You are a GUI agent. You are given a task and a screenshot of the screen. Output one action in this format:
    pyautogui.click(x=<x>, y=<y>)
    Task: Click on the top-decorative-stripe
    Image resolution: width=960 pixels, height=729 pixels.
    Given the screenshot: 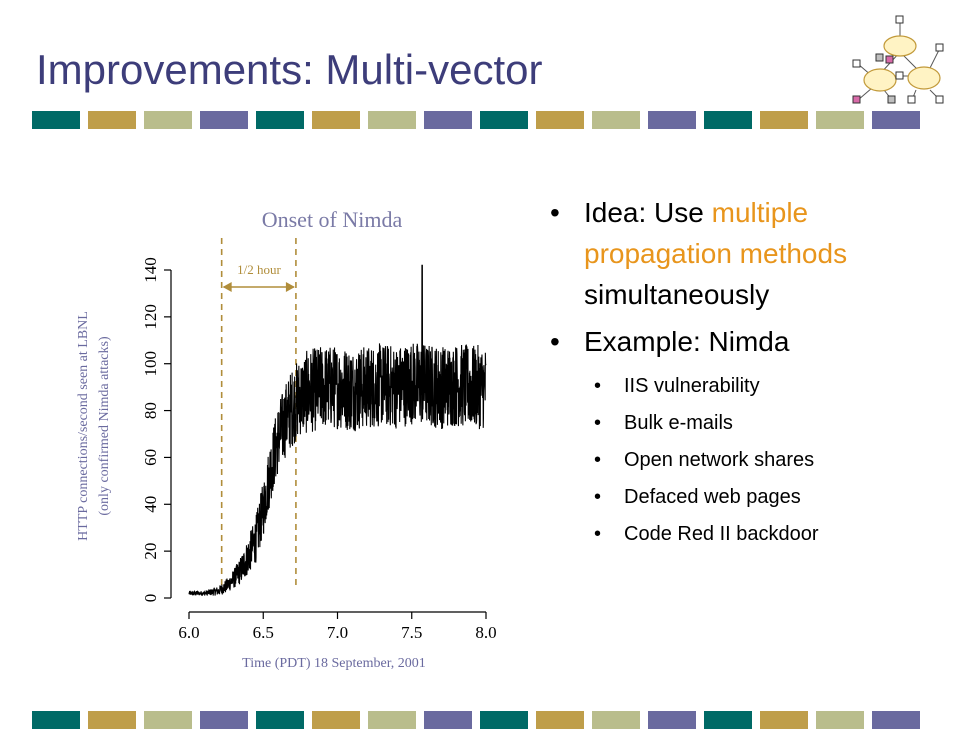 What is the action you would take?
    pyautogui.click(x=476, y=120)
    